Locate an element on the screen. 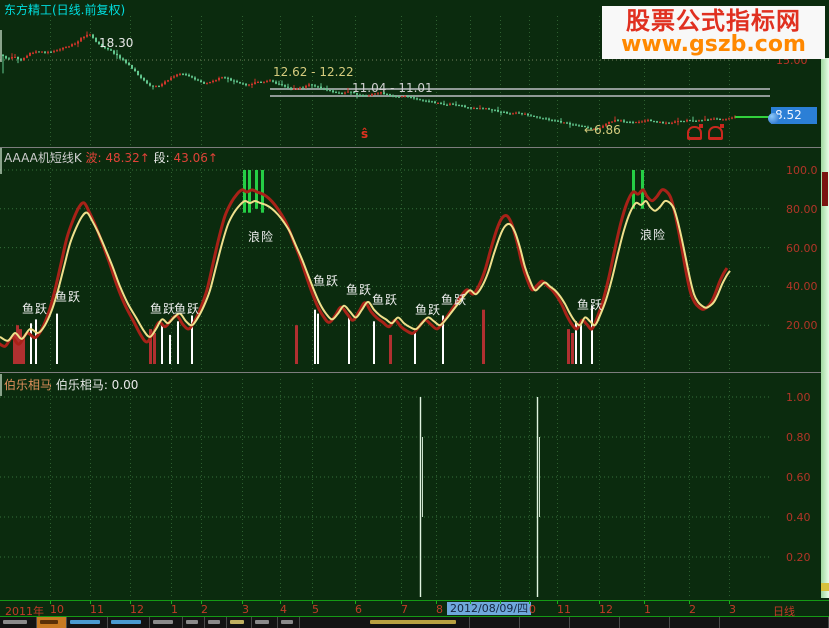 The width and height of the screenshot is (829, 628). month-label: 8 is located at coordinates (439, 609).